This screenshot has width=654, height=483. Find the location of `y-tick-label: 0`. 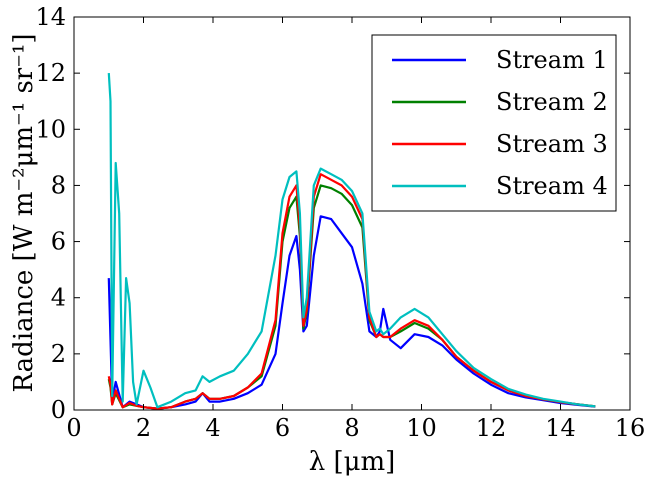

y-tick-label: 0 is located at coordinates (58, 410).